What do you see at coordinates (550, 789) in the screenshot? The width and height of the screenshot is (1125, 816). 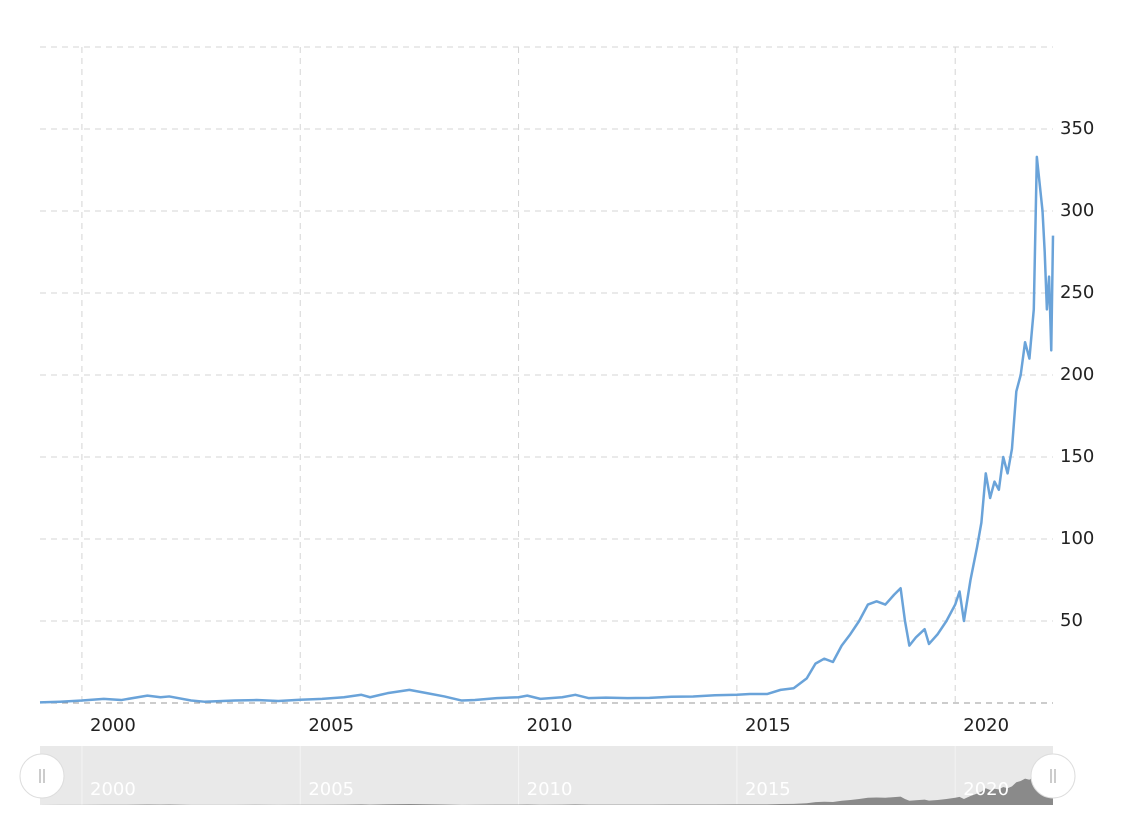 I see `navigator-label: 2010` at bounding box center [550, 789].